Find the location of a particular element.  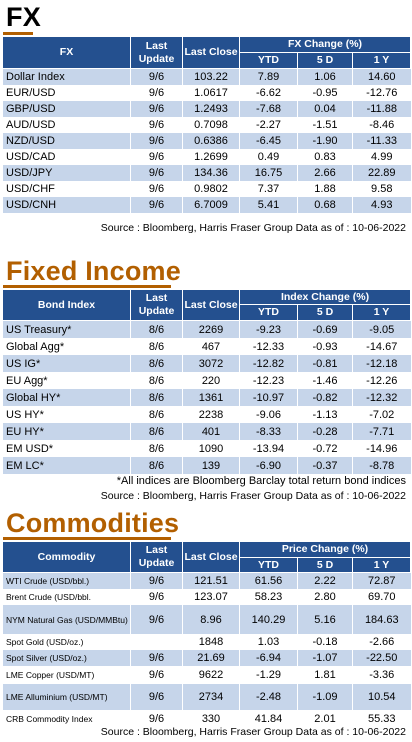

row-name: EM USD* is located at coordinates (66, 448).